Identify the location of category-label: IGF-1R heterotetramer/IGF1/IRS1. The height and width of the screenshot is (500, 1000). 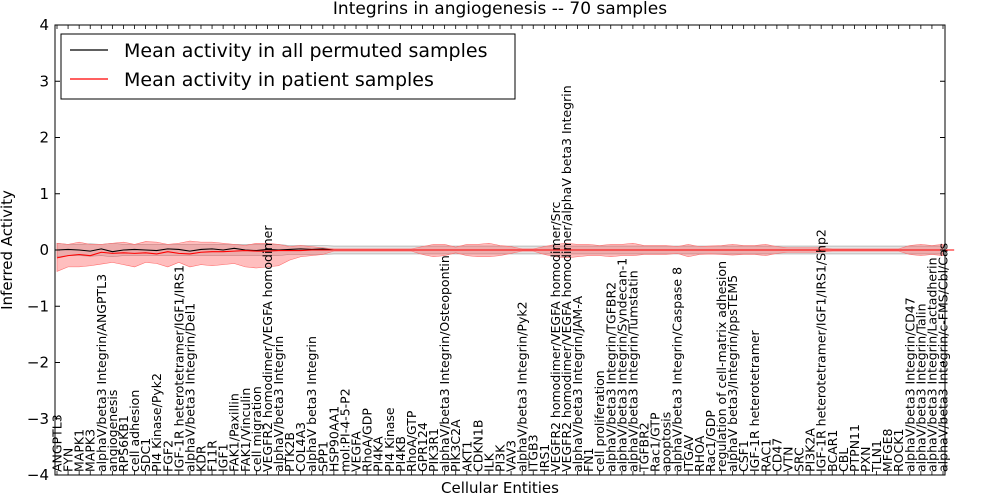
(178, 368).